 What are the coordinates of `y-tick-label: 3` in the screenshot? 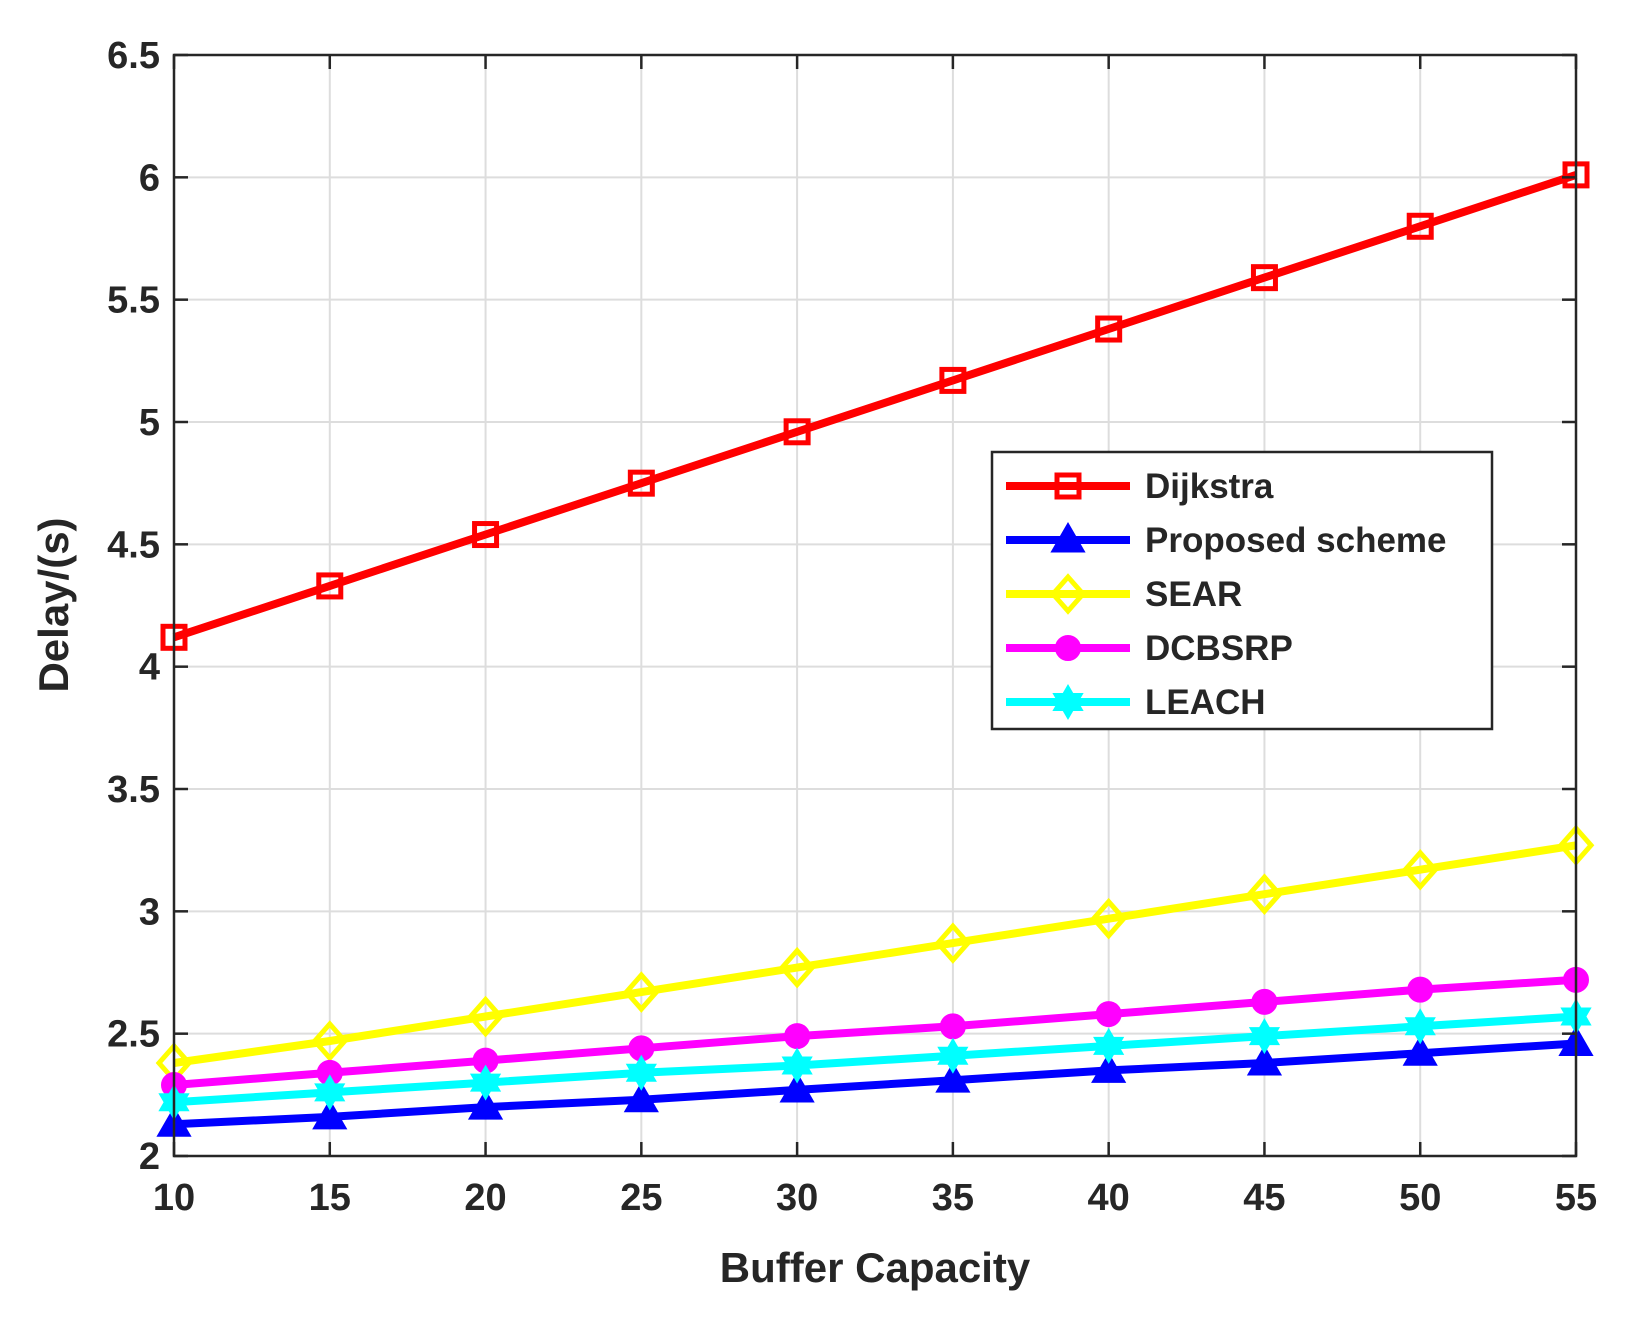 It's located at (149, 912).